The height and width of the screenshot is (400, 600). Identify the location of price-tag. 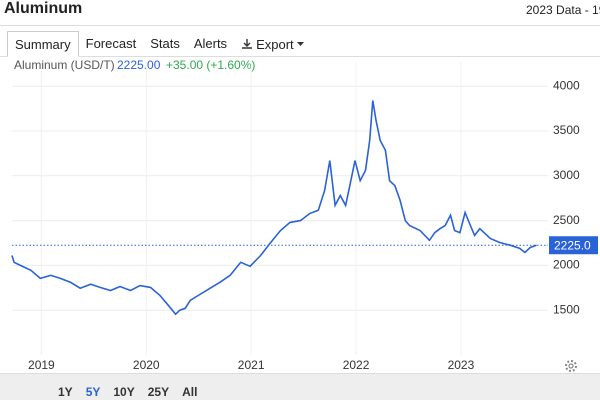
(573, 245).